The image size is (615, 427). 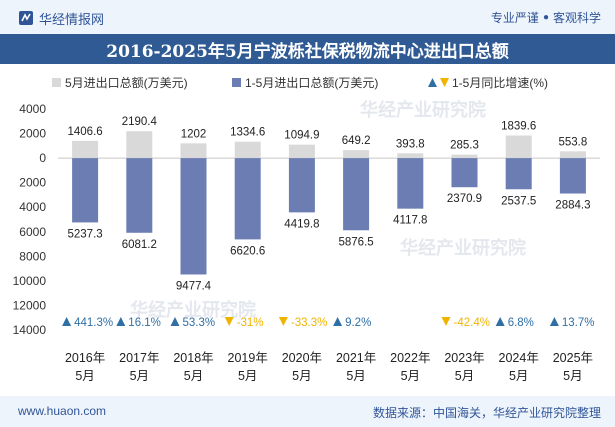 I want to click on data-label-monthly: 649.2, so click(x=356, y=141).